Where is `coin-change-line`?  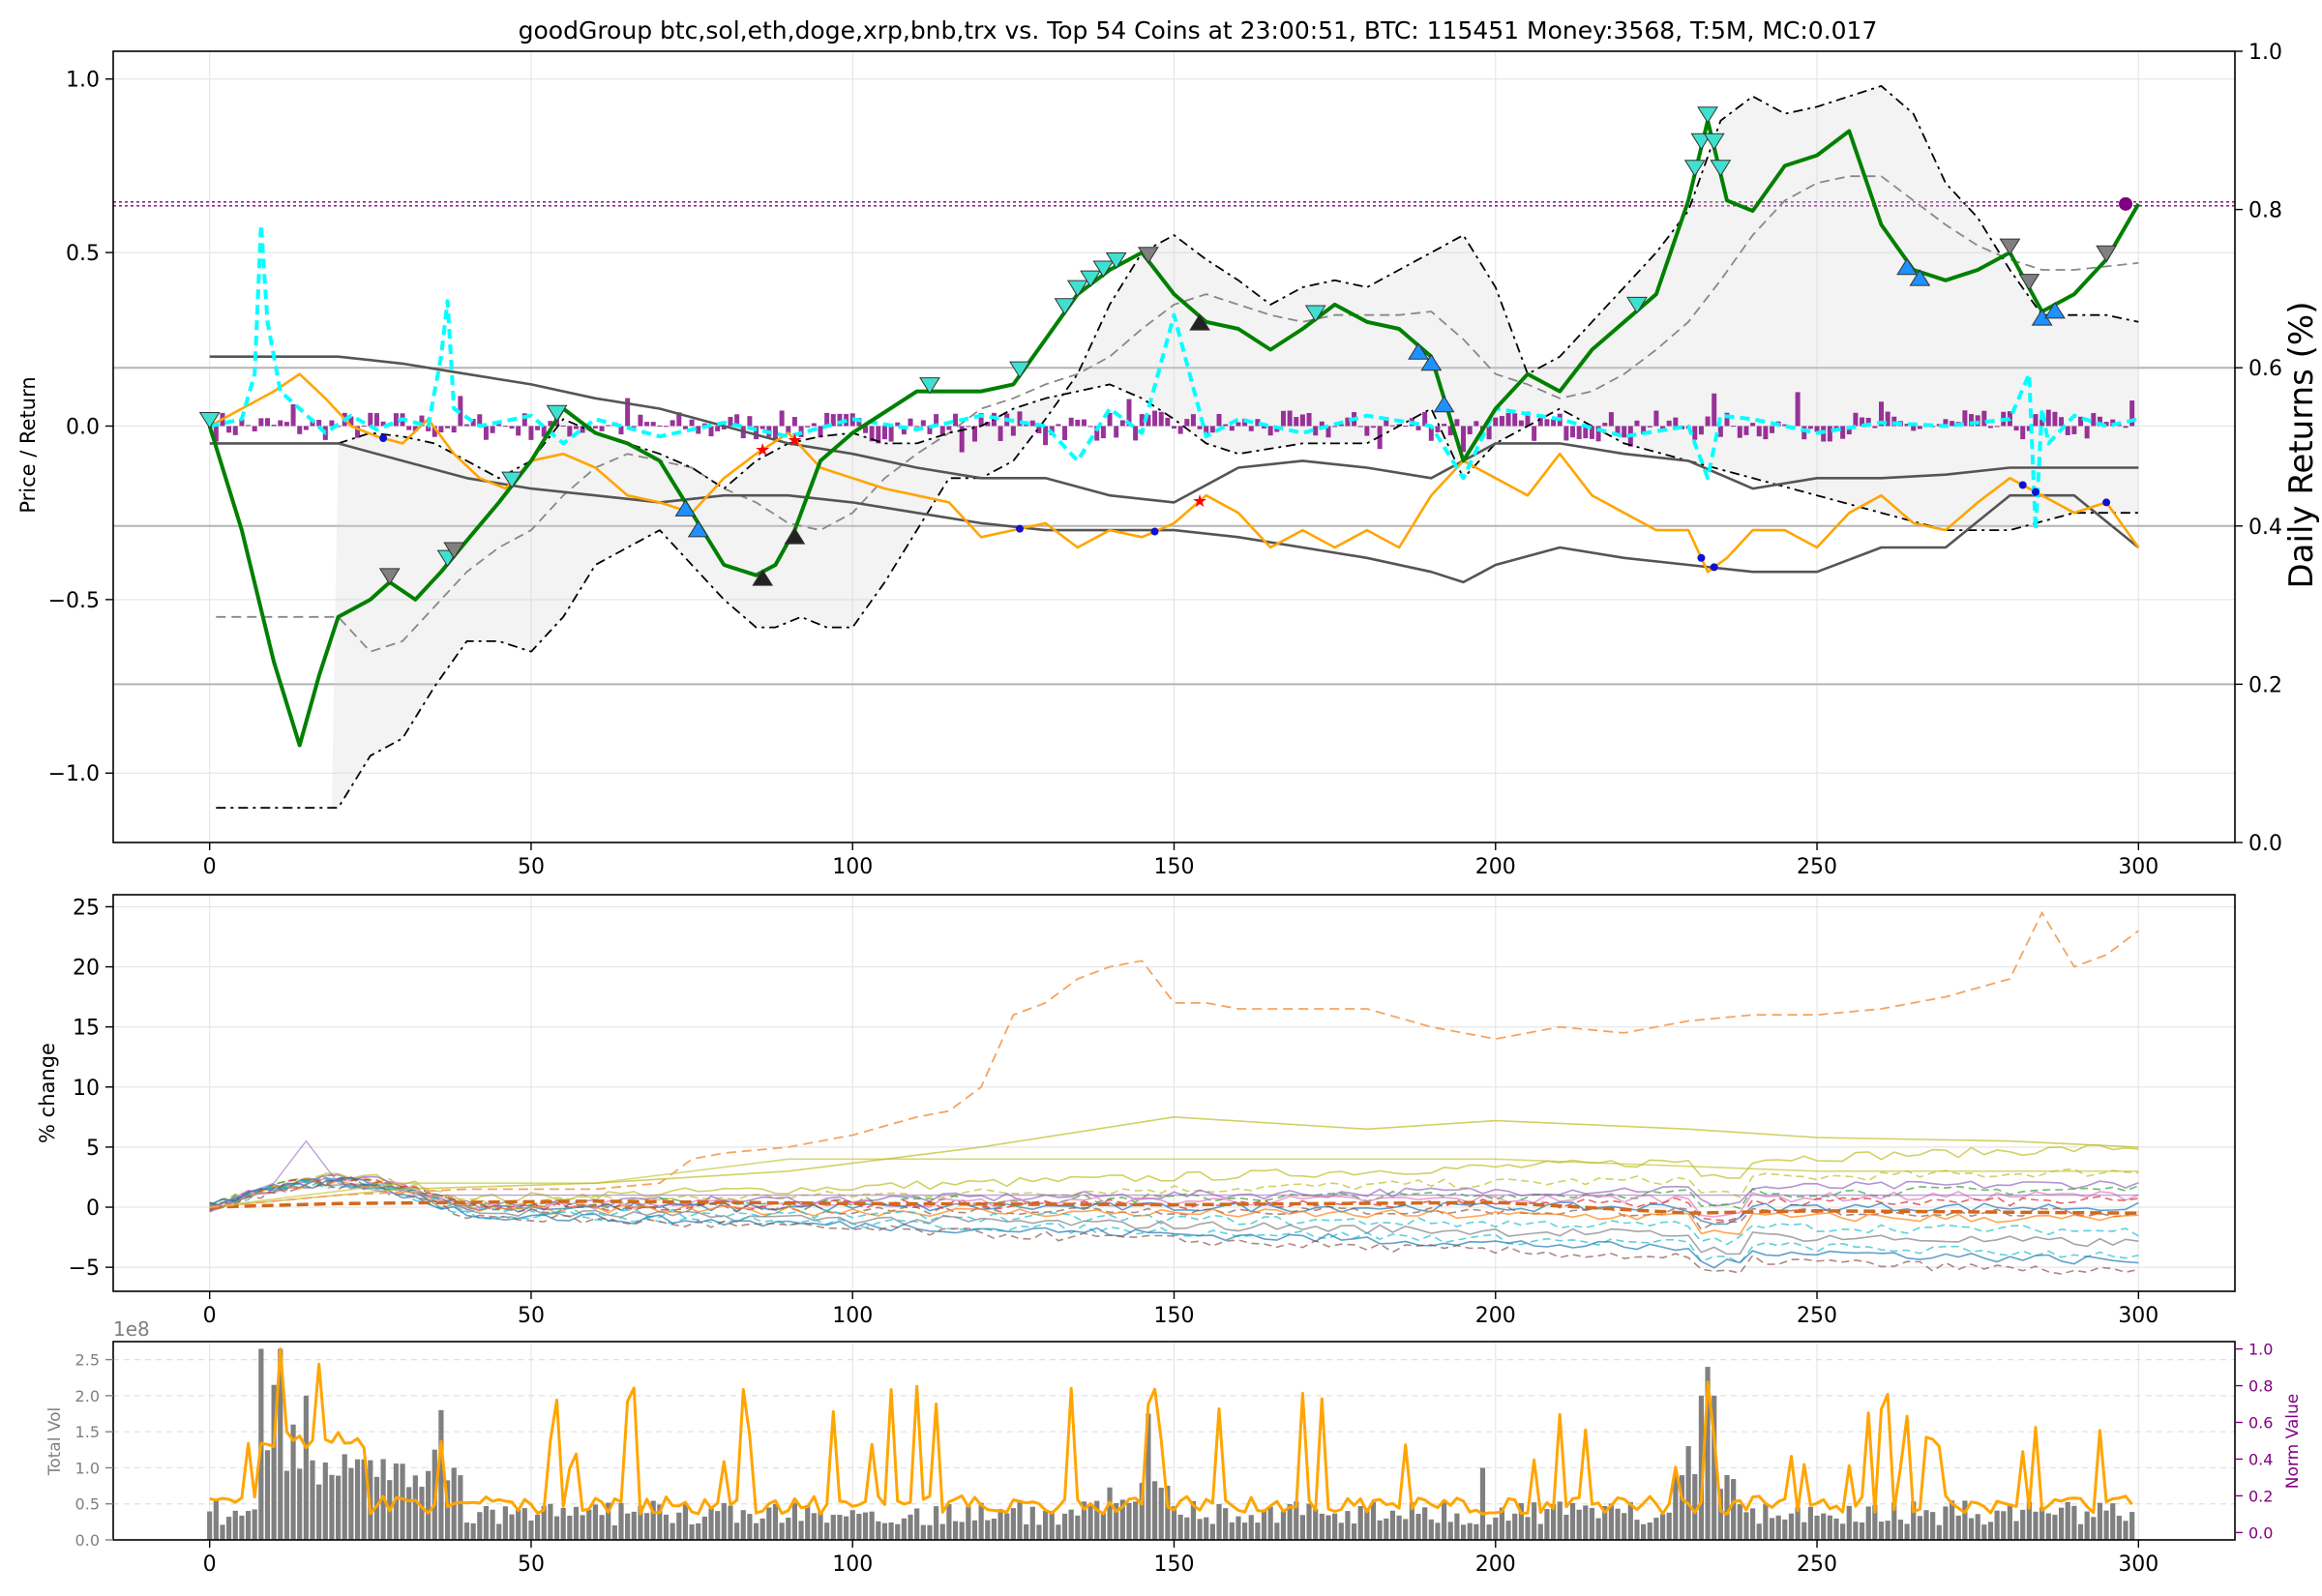
coin-change-line is located at coordinates (1174, 1176).